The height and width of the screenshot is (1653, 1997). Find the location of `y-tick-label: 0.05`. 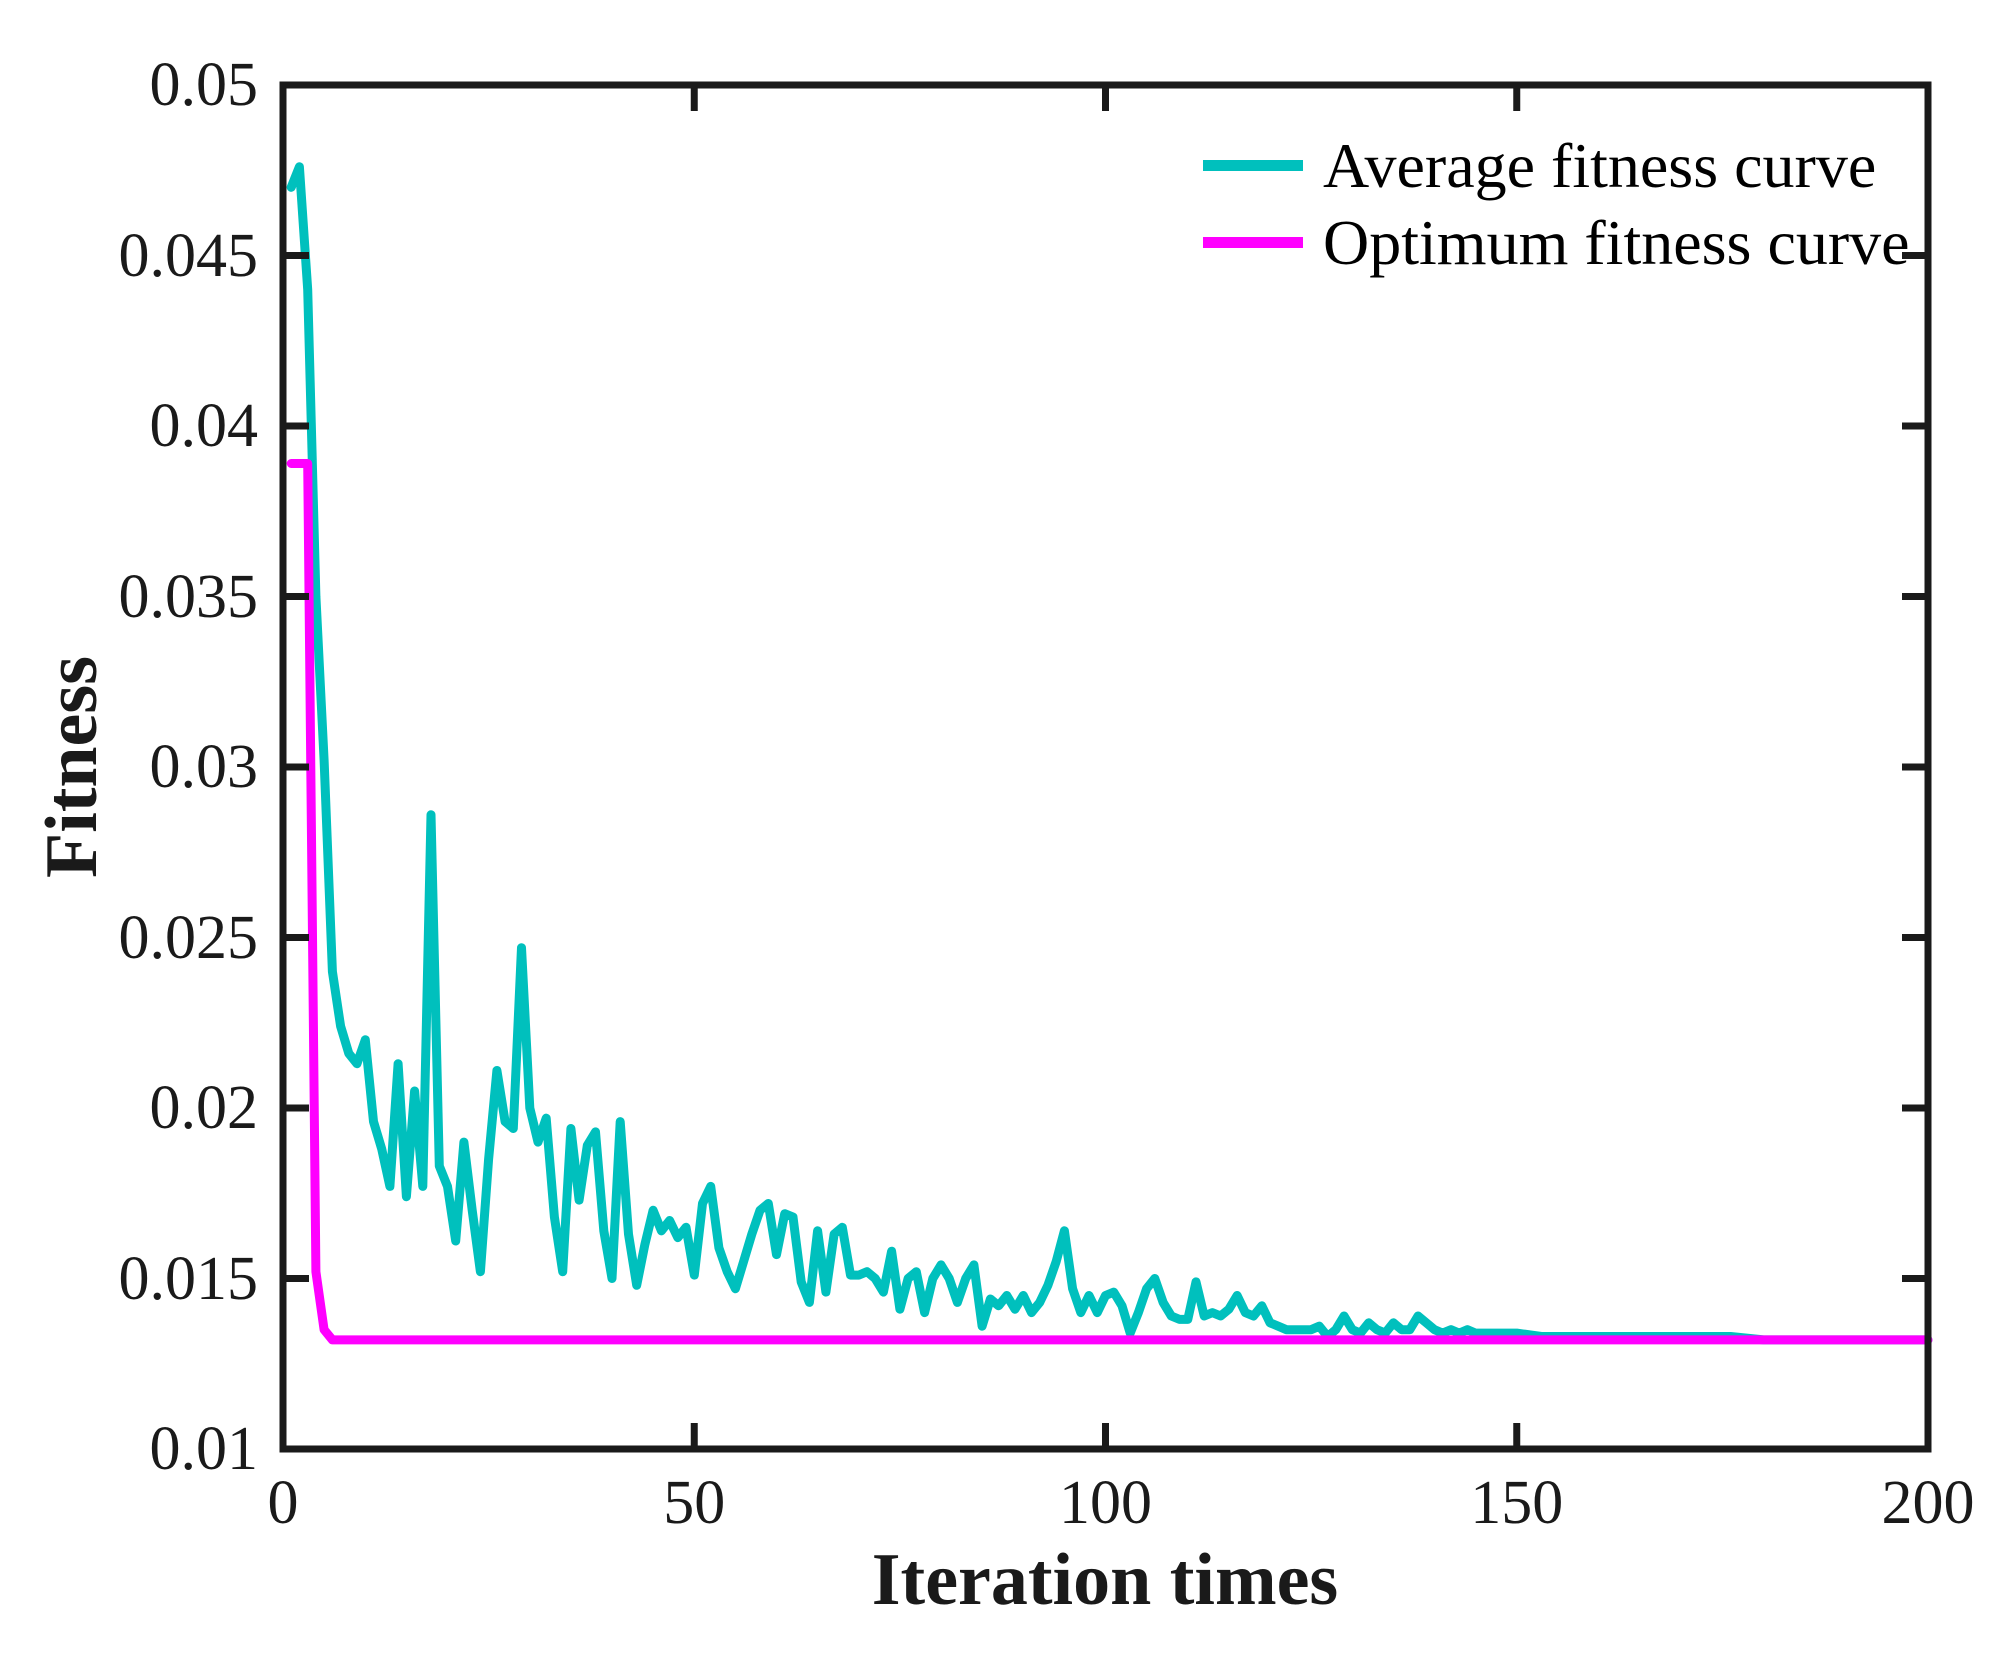

y-tick-label: 0.05 is located at coordinates (204, 85).